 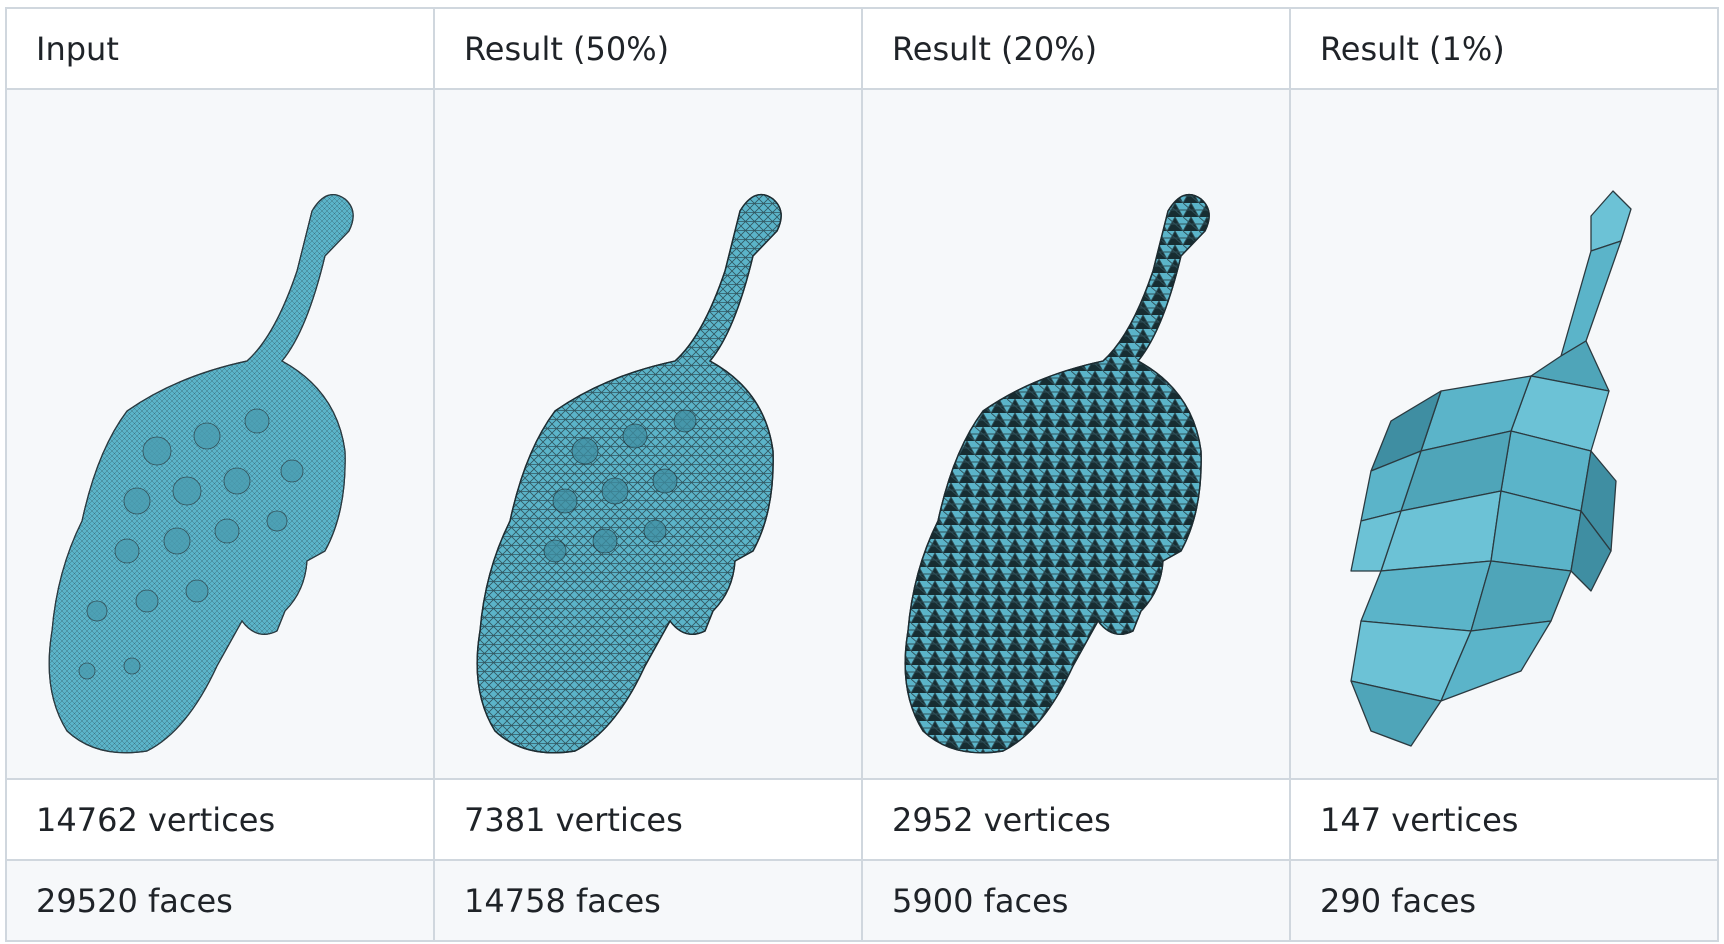 I want to click on ankylosaurus-mesh-dense-icon, so click(x=201, y=473).